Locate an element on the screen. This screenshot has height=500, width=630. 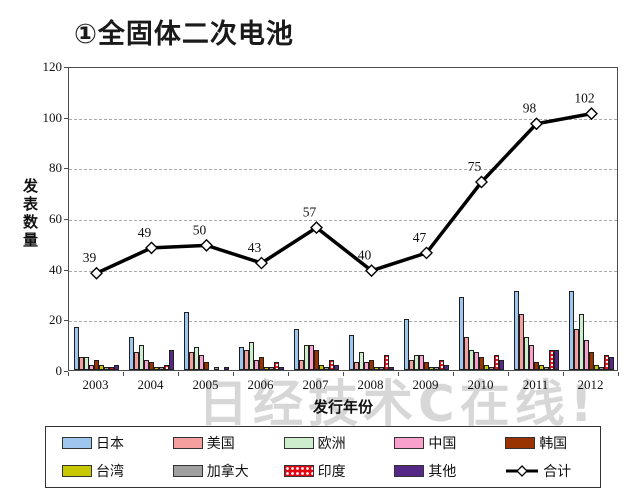
bar-台湾-2011 is located at coordinates (541, 367).